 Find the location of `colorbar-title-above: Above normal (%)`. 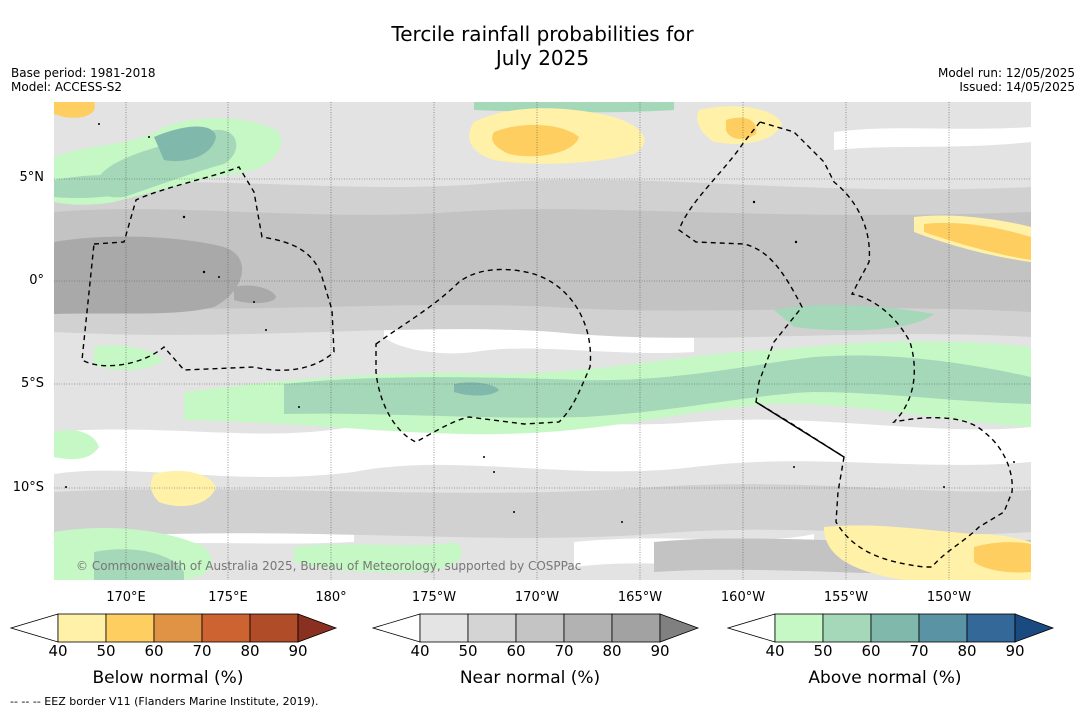

colorbar-title-above: Above normal (%) is located at coordinates (885, 678).